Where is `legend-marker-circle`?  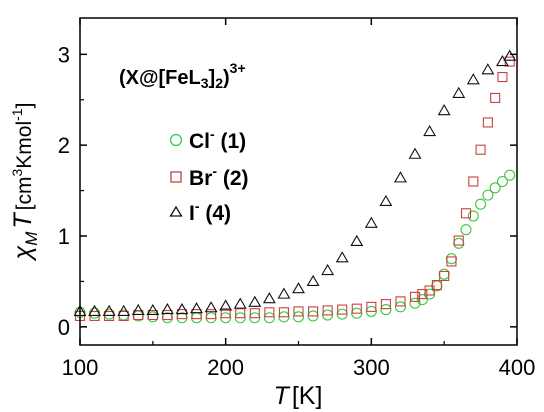
legend-marker-circle is located at coordinates (176, 140).